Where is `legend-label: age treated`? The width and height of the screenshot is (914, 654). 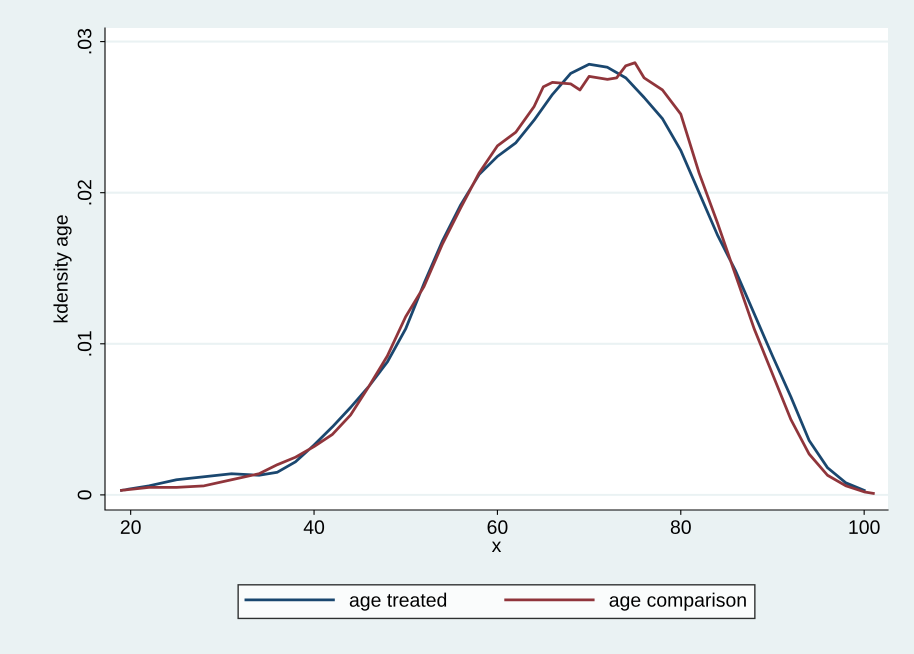
legend-label: age treated is located at coordinates (398, 601).